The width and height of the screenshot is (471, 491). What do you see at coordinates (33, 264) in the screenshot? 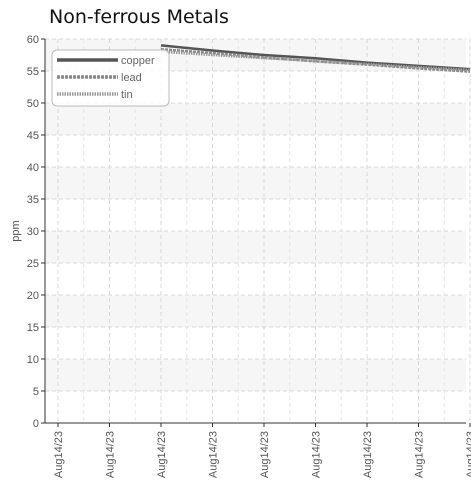
I see `y-tick-label: 25` at bounding box center [33, 264].